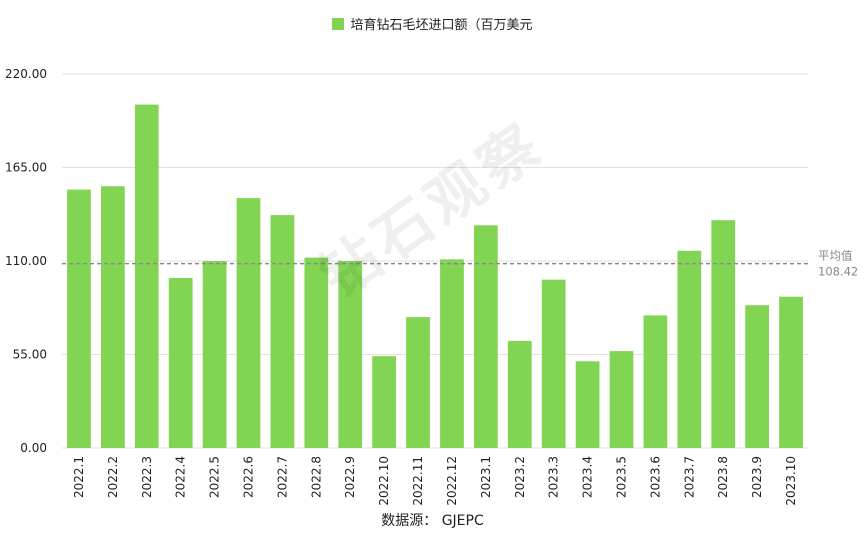 Image resolution: width=865 pixels, height=539 pixels. I want to click on y-tick-label: 55.00, so click(30, 355).